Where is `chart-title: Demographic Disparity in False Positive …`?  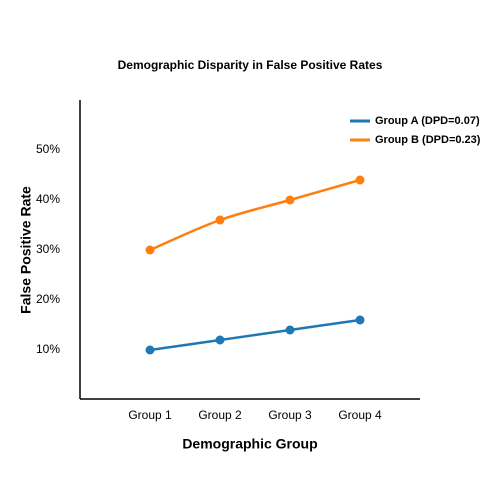 chart-title: Demographic Disparity in False Positive … is located at coordinates (250, 65).